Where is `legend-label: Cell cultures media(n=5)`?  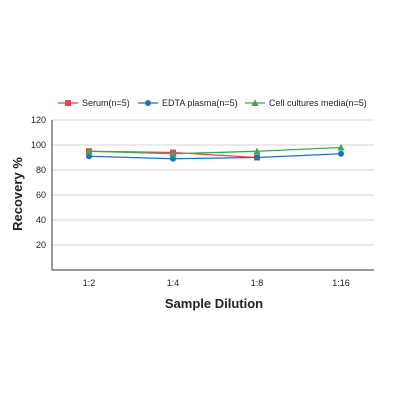 legend-label: Cell cultures media(n=5) is located at coordinates (318, 103).